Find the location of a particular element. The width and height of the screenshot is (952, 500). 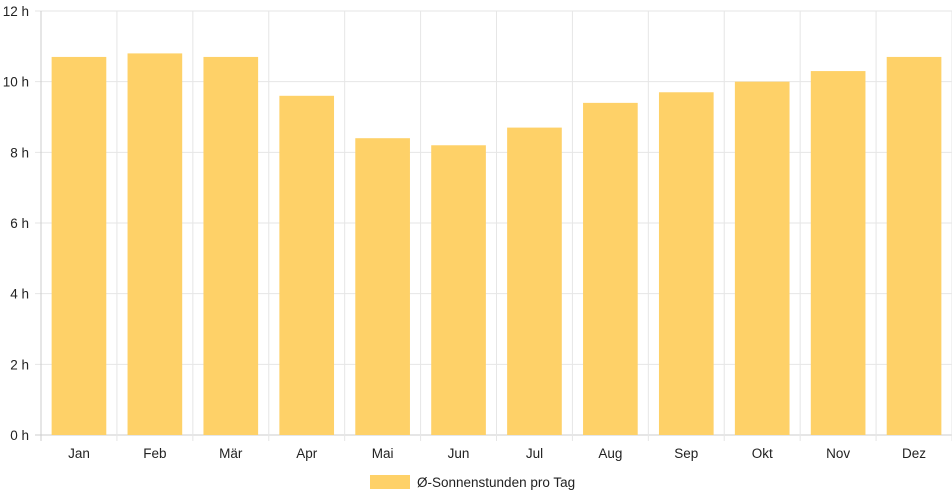

y-tick-label: 10 h is located at coordinates (16, 82).